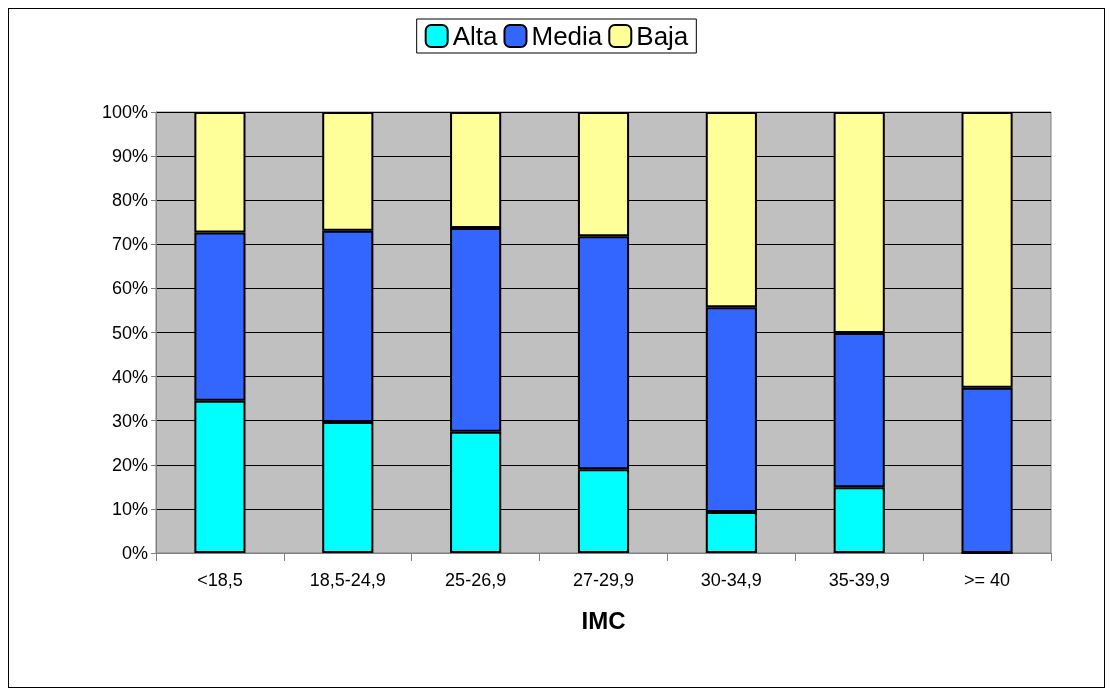 The image size is (1117, 700). Describe the element at coordinates (129, 420) in the screenshot. I see `y-tick-label: 30%` at that location.